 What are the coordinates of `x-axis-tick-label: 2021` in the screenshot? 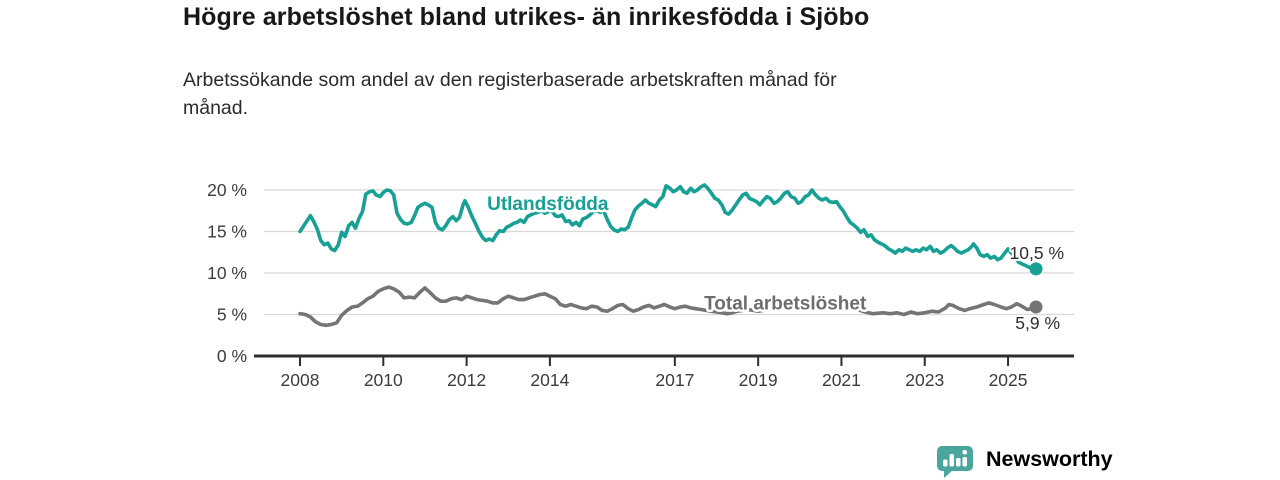 It's located at (841, 380).